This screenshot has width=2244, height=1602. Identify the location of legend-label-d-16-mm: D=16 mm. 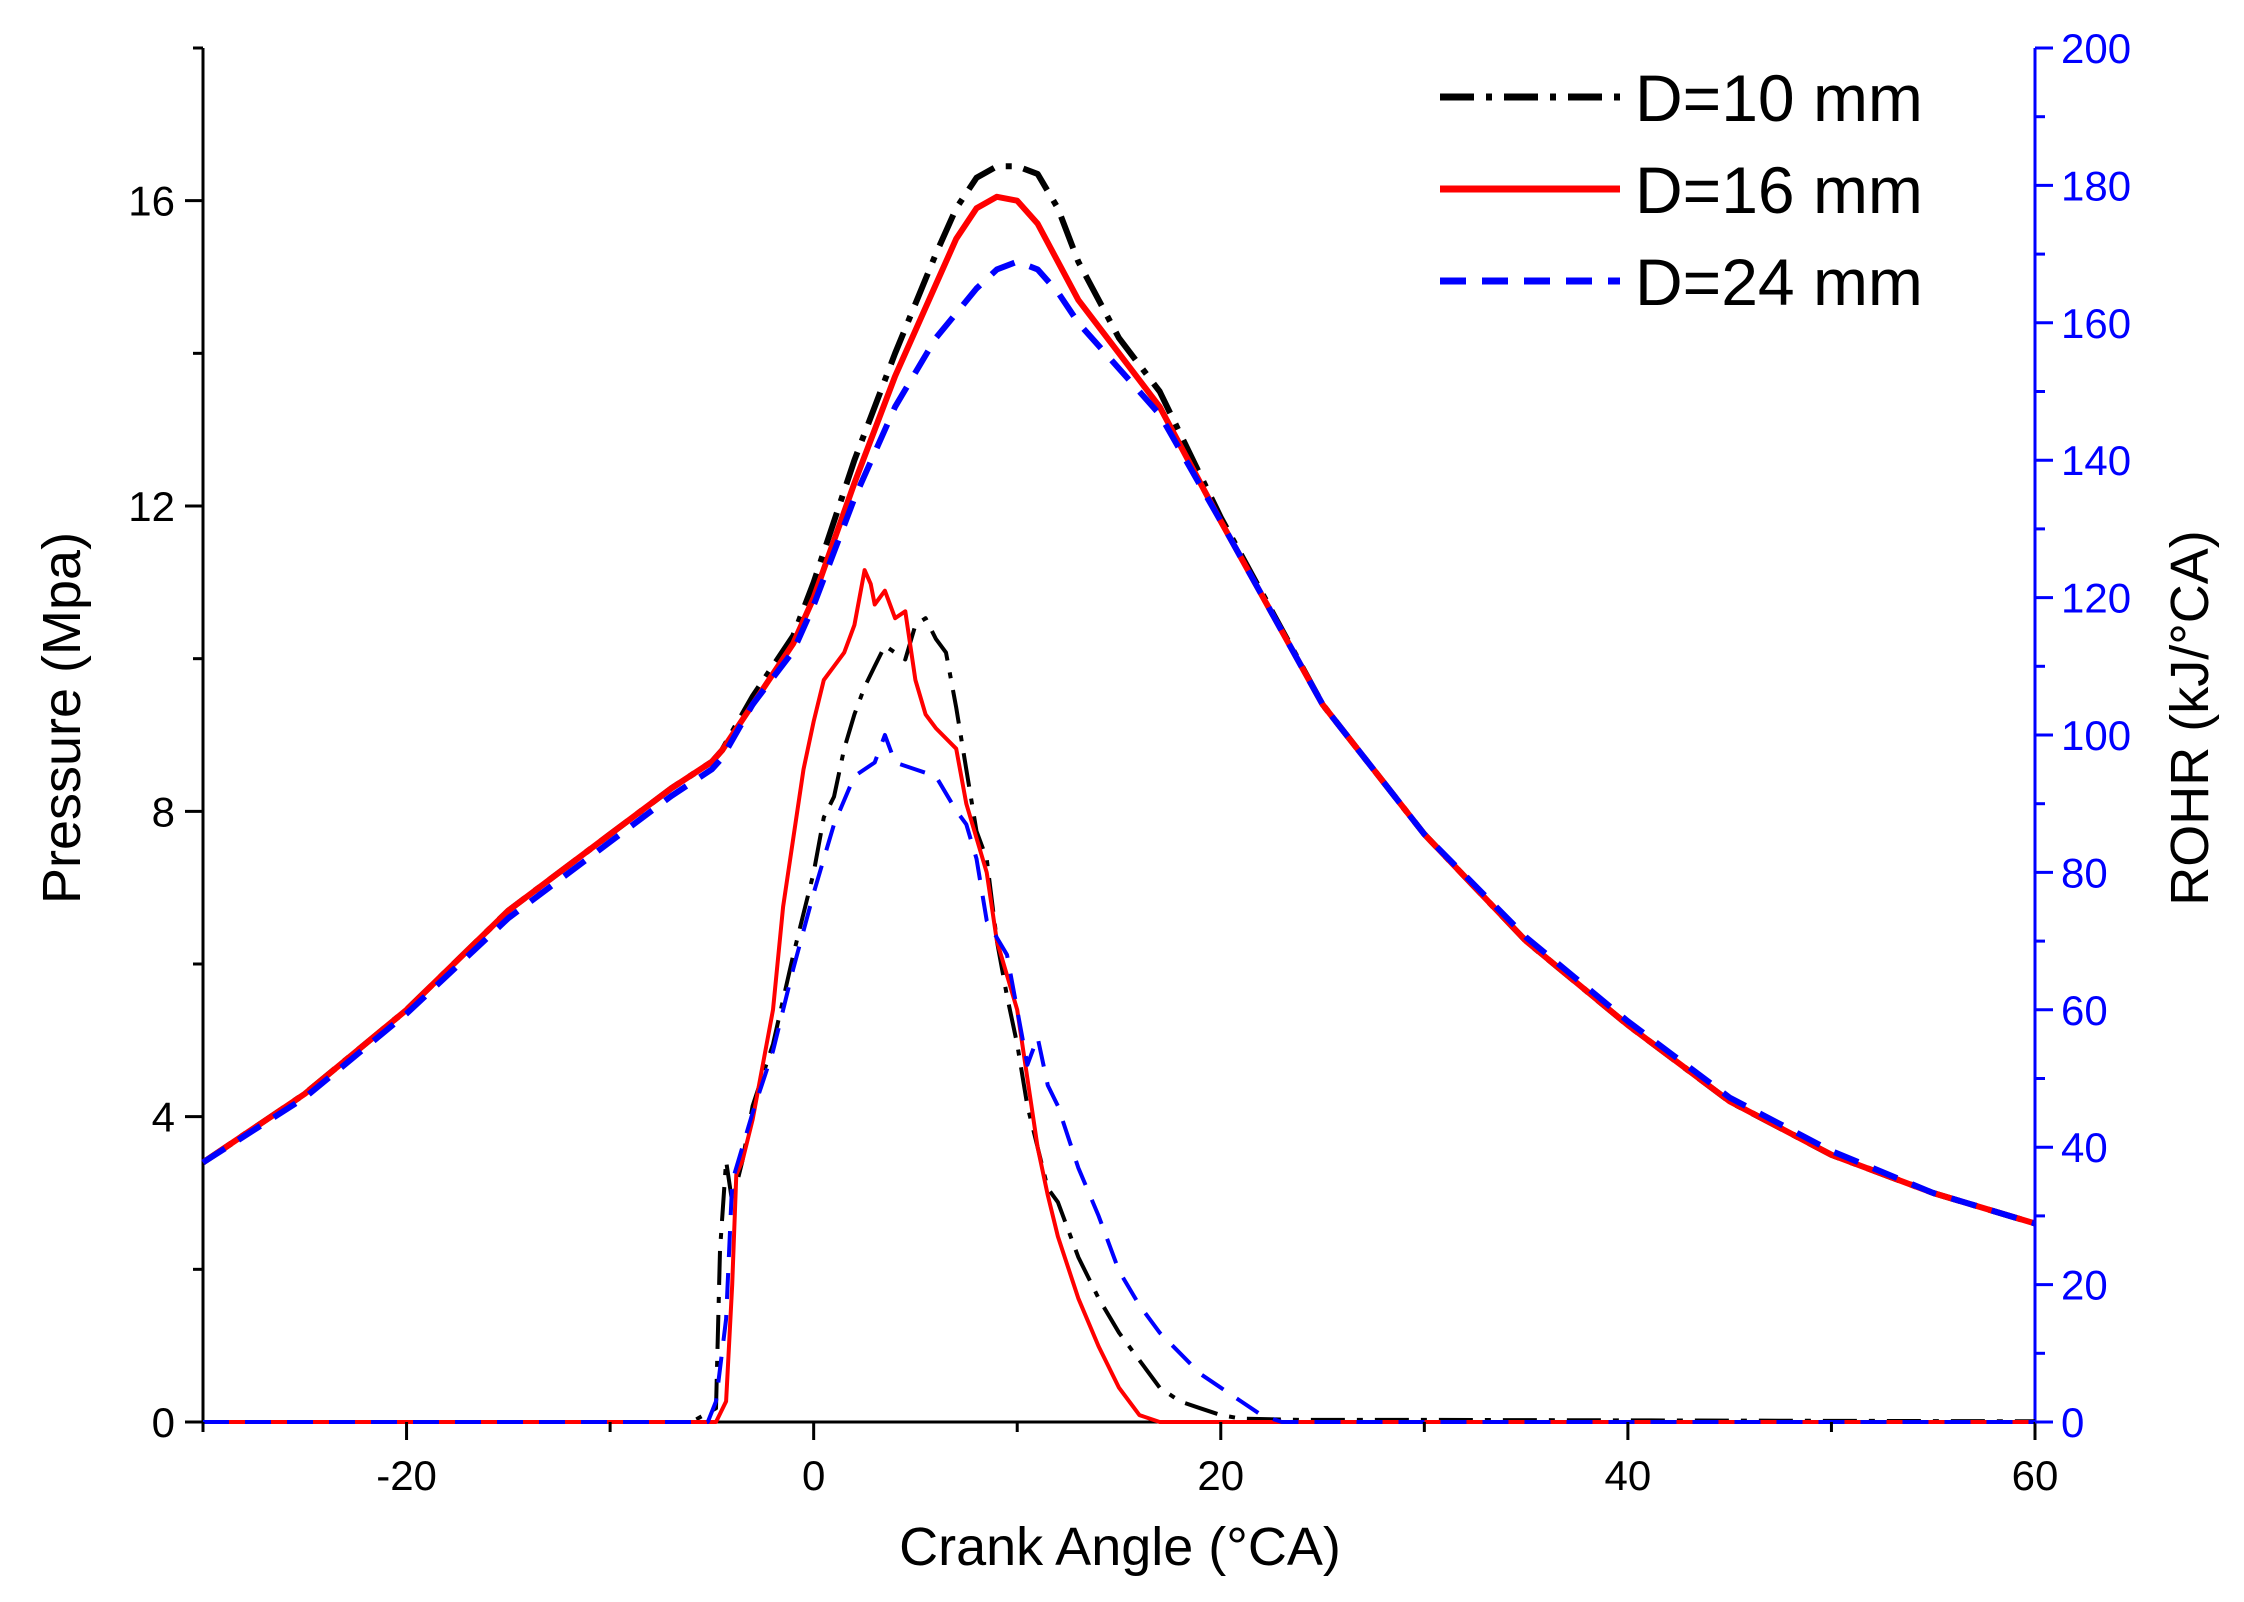
(1779, 190).